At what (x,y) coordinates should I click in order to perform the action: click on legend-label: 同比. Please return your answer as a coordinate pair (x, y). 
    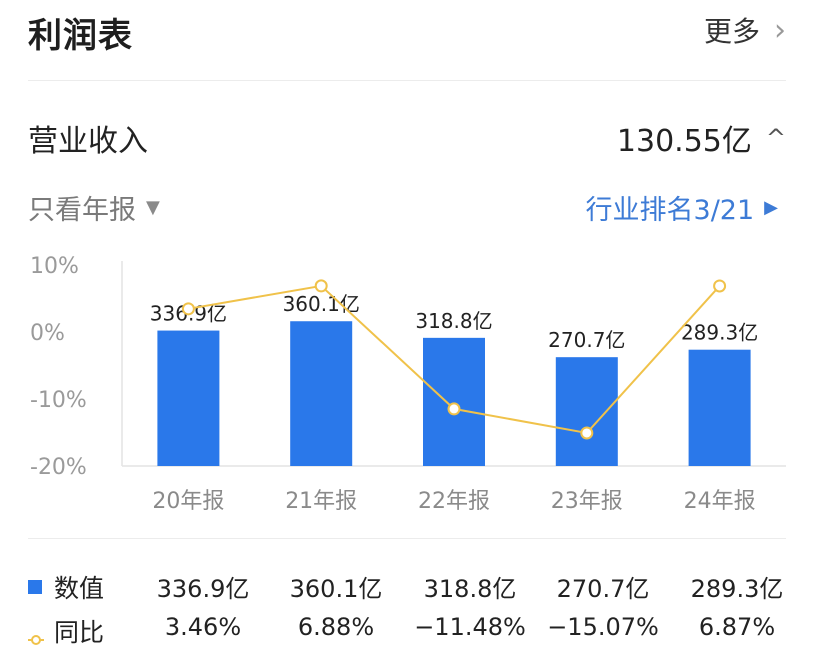
    Looking at the image, I should click on (79, 632).